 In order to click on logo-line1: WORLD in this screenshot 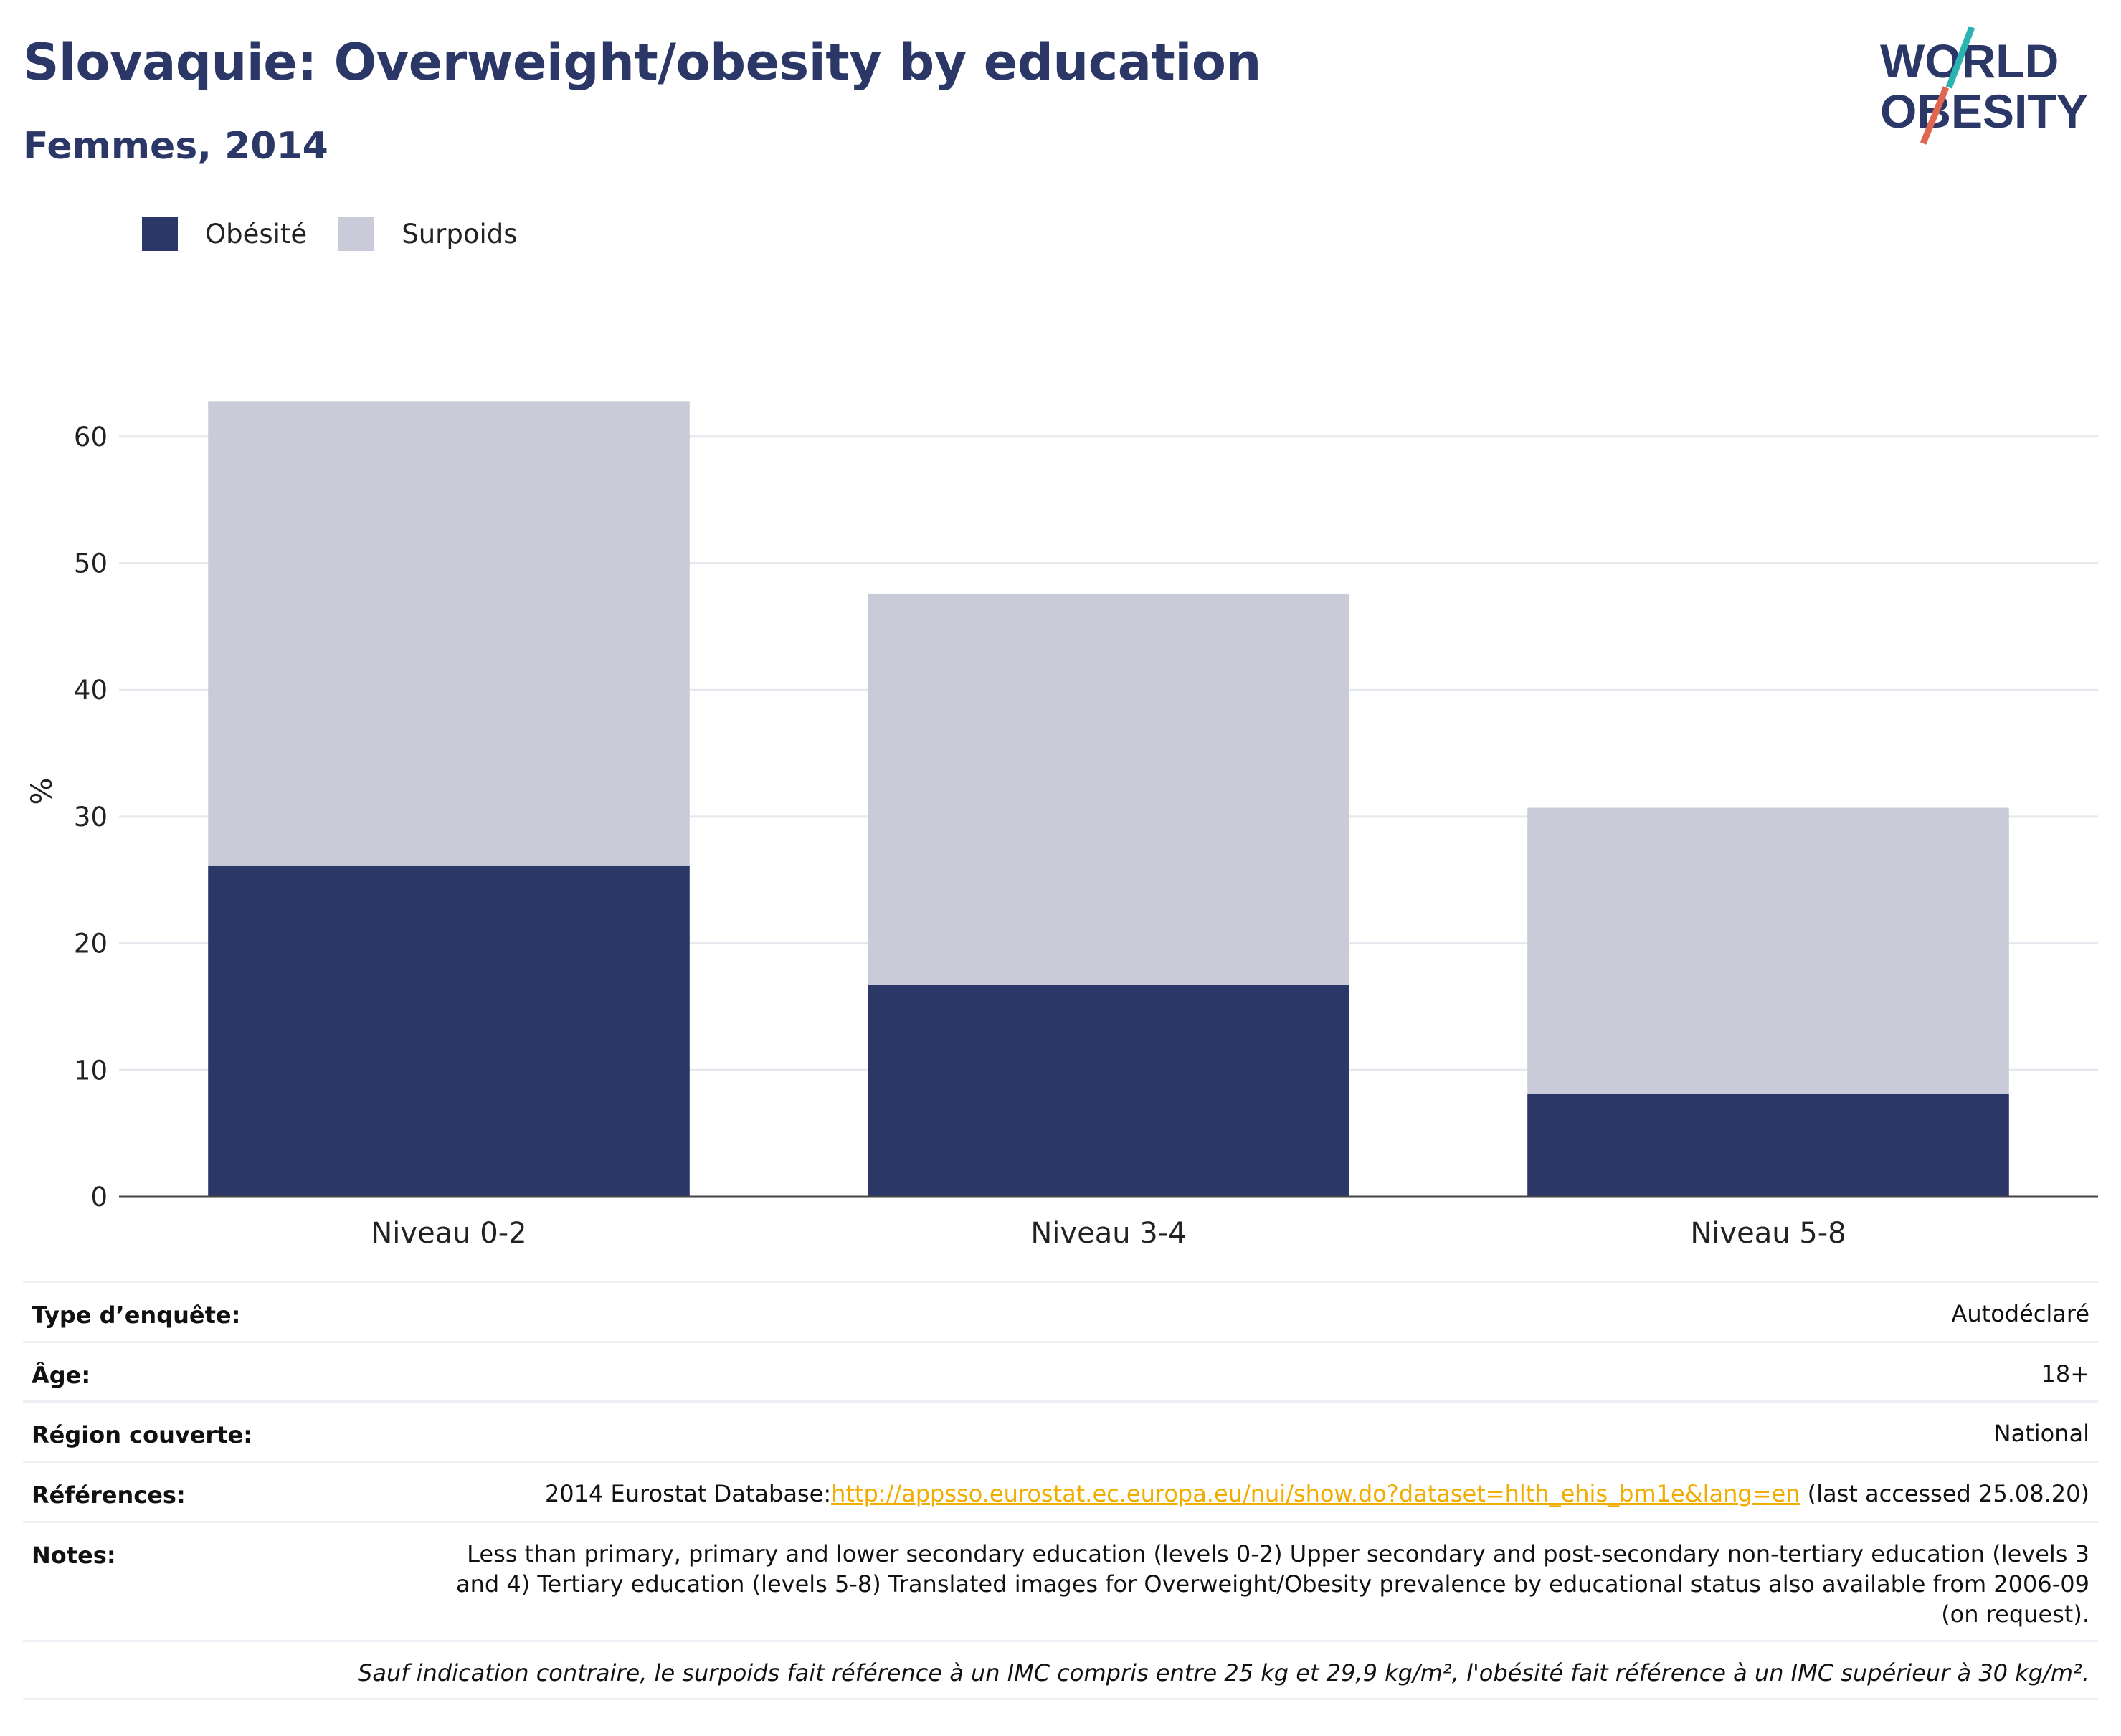, I will do `click(1969, 61)`.